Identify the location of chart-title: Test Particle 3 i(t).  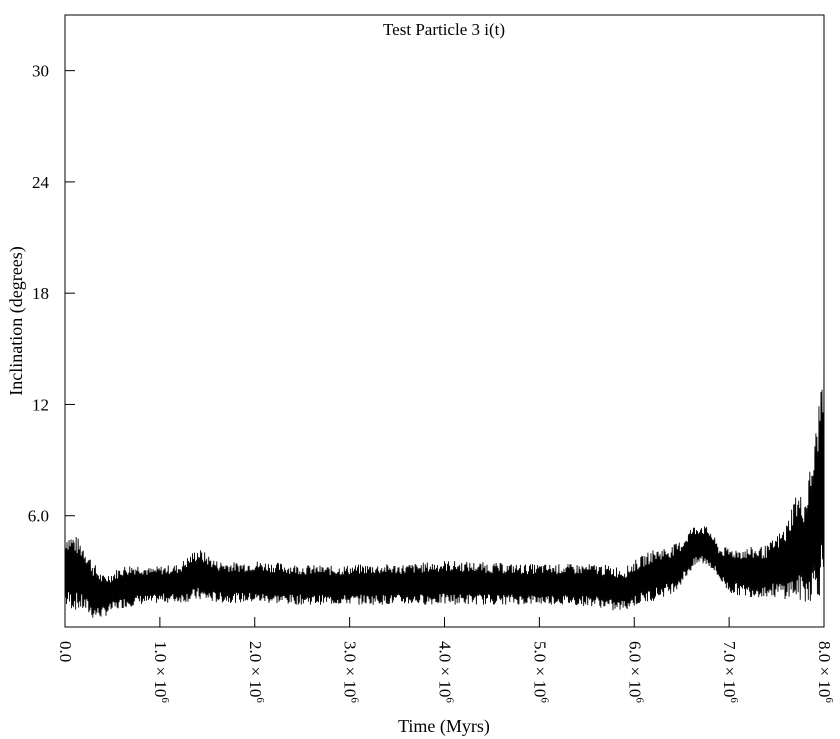
(444, 29).